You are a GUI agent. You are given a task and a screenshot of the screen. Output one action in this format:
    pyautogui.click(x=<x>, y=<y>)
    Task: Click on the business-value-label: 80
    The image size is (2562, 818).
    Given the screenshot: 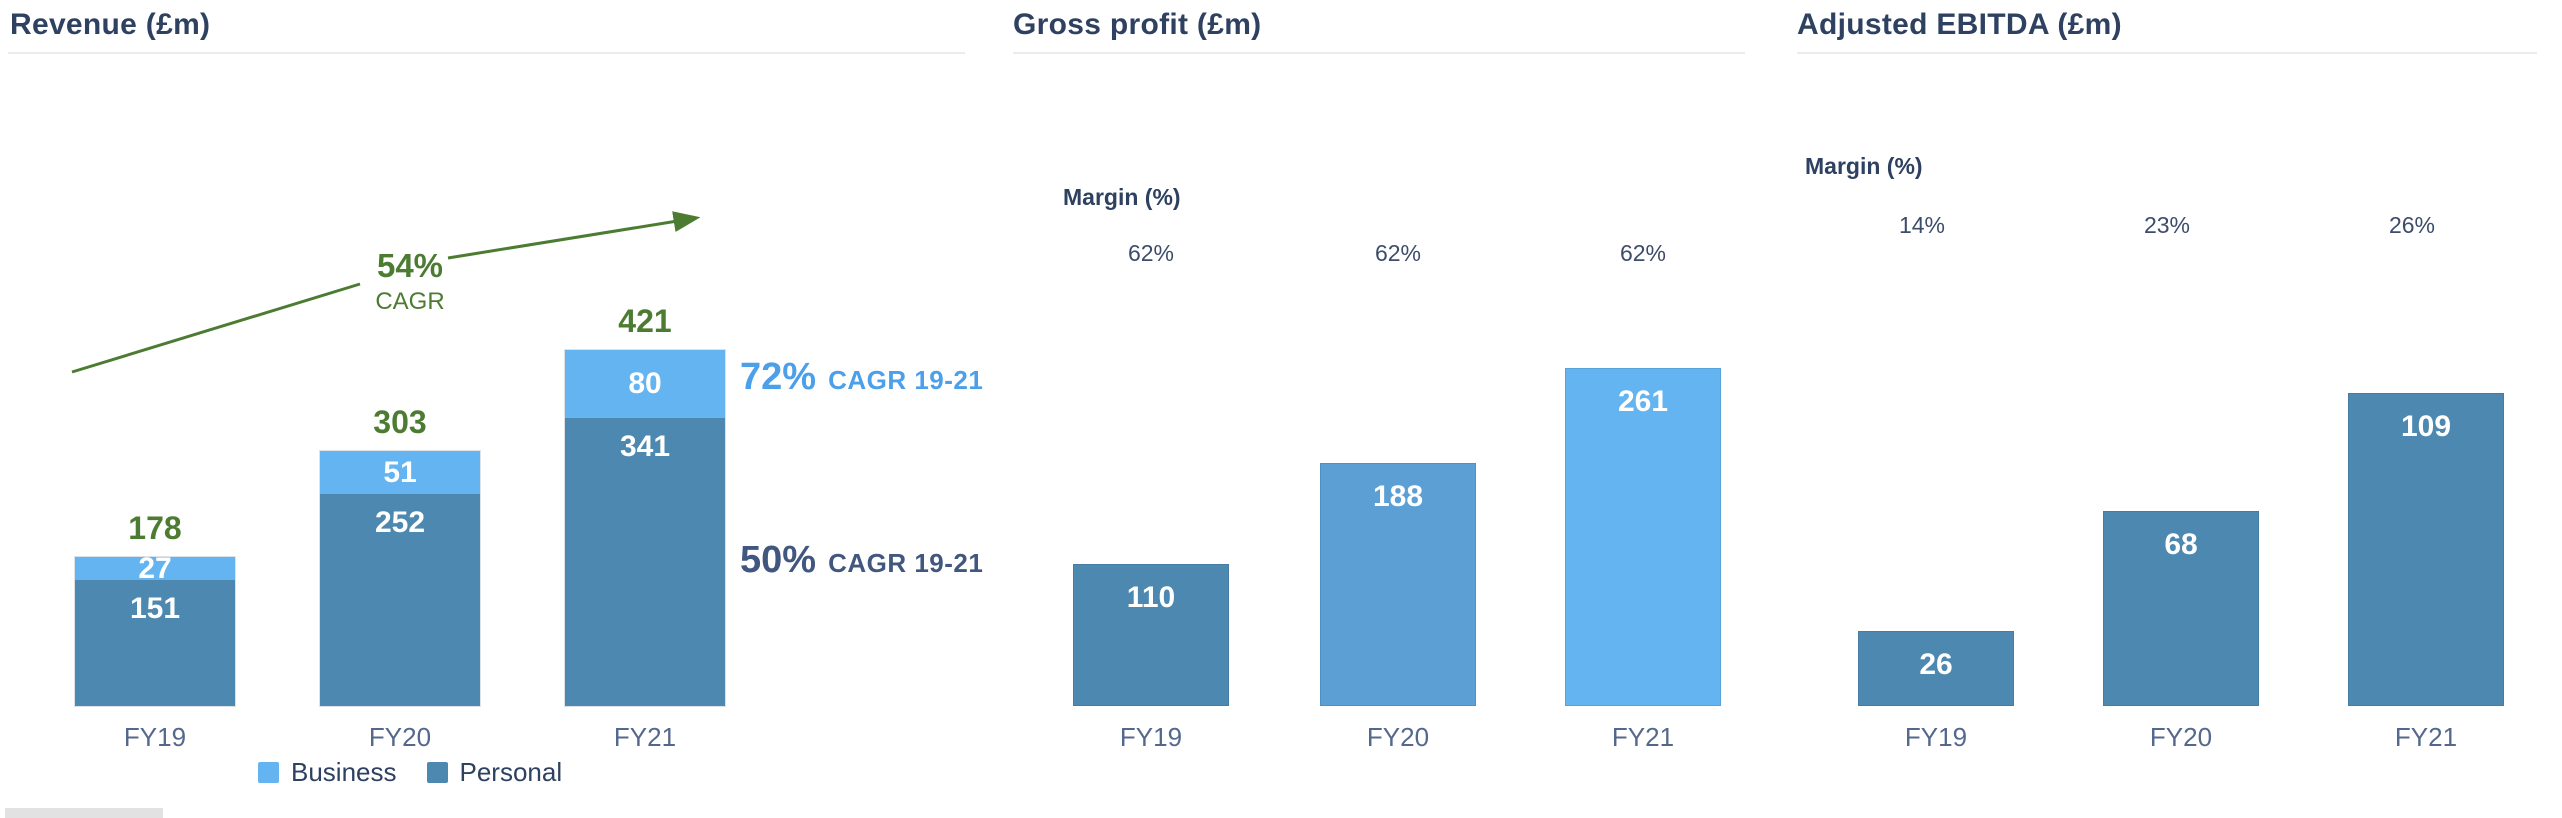 What is the action you would take?
    pyautogui.click(x=645, y=383)
    